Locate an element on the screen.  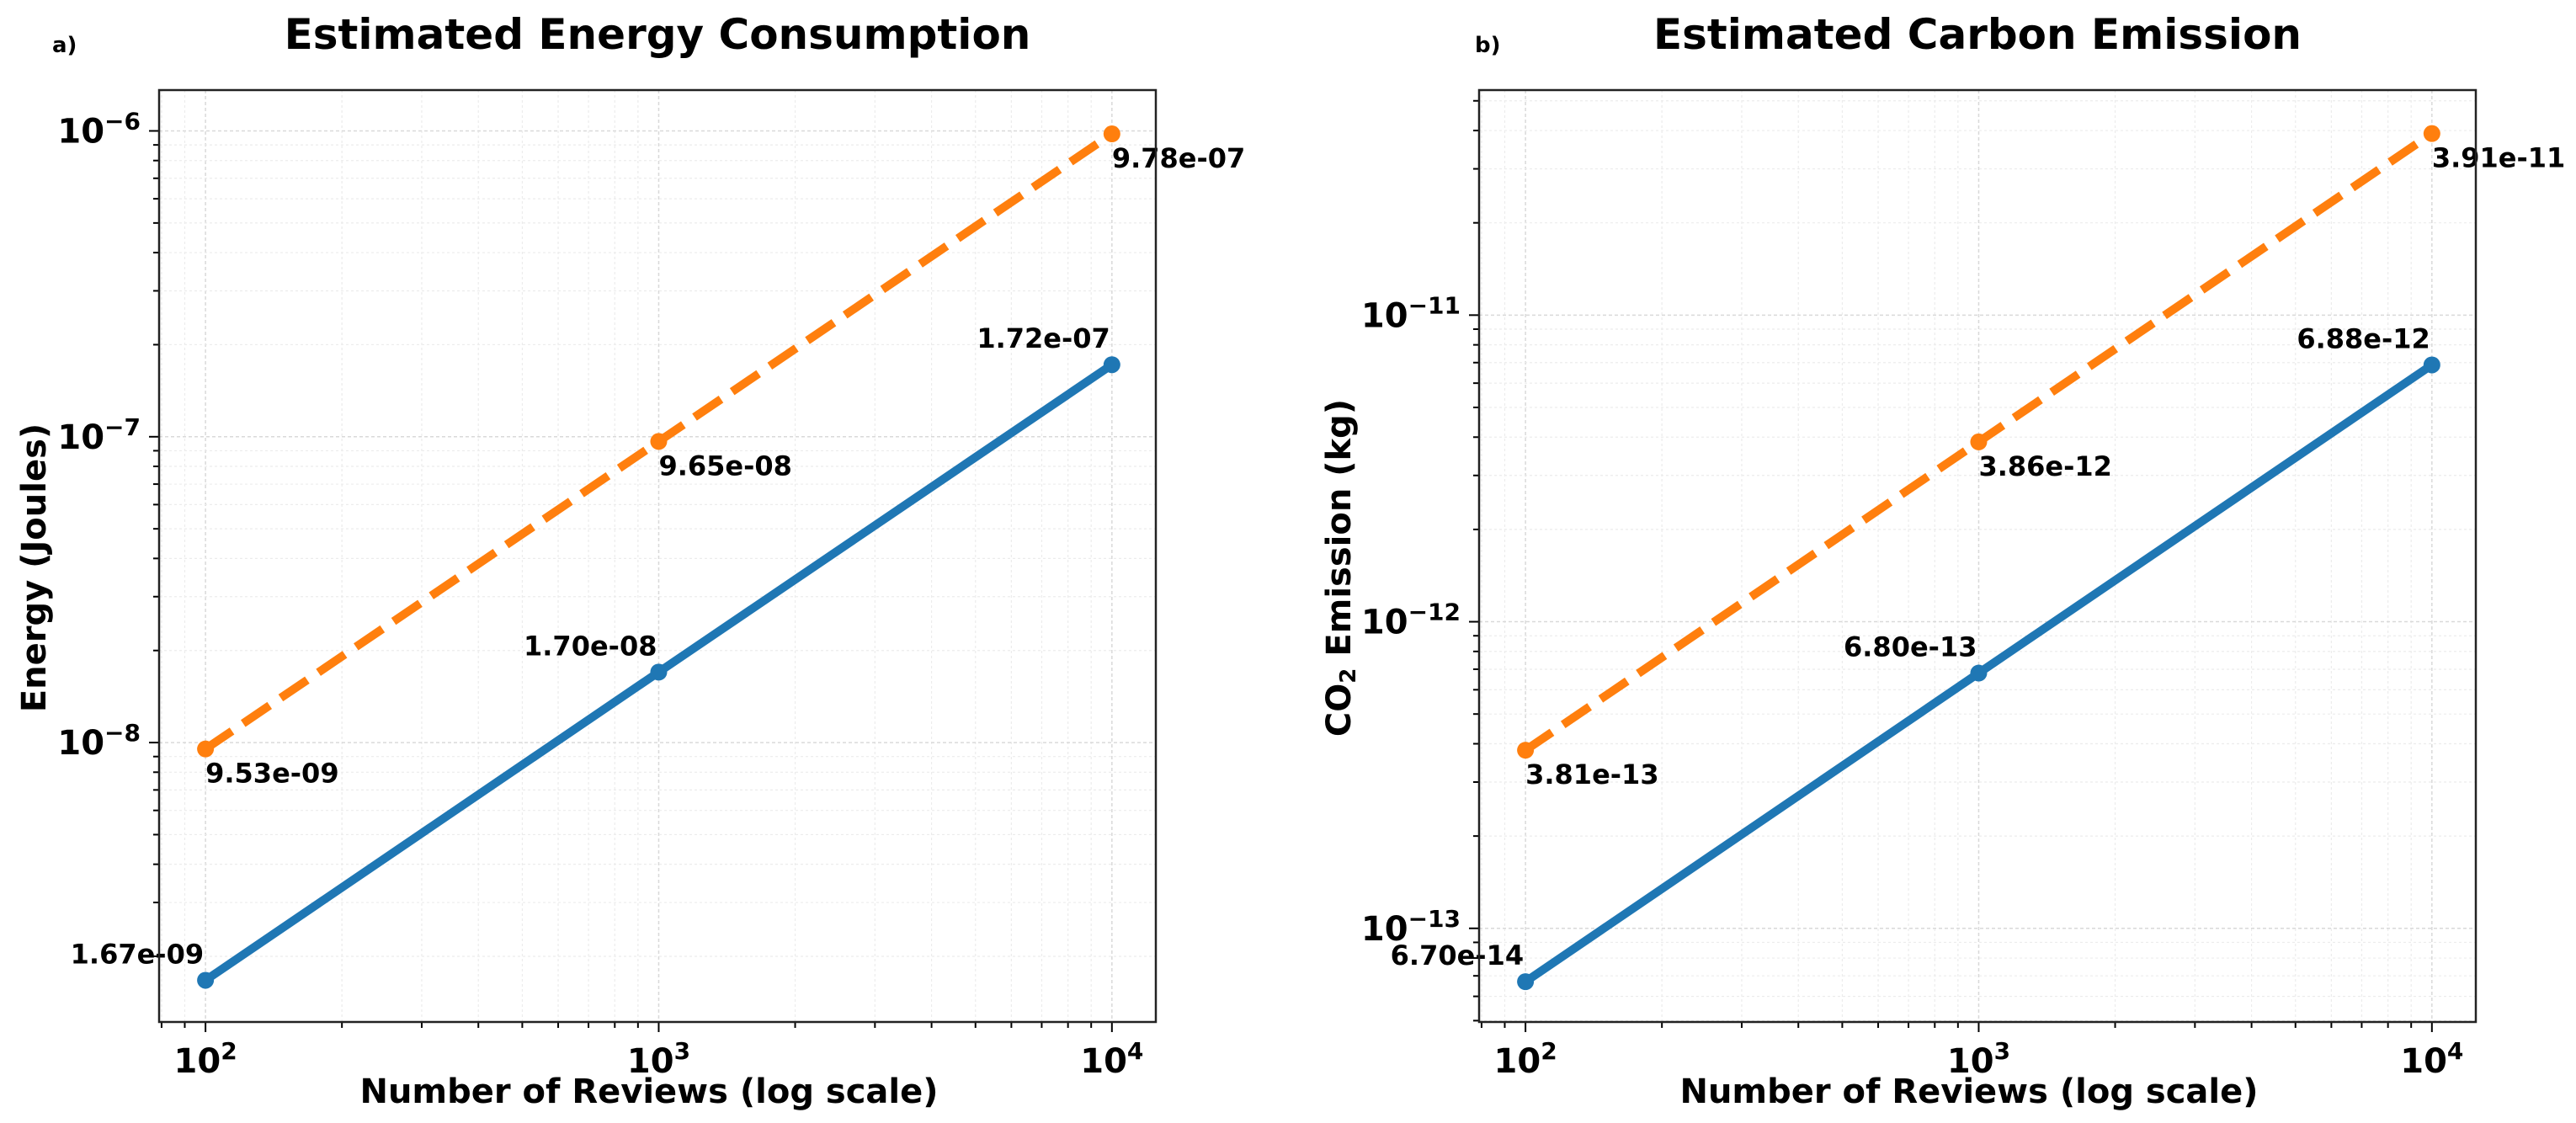
data-label: 1.70e-08 is located at coordinates (590, 646).